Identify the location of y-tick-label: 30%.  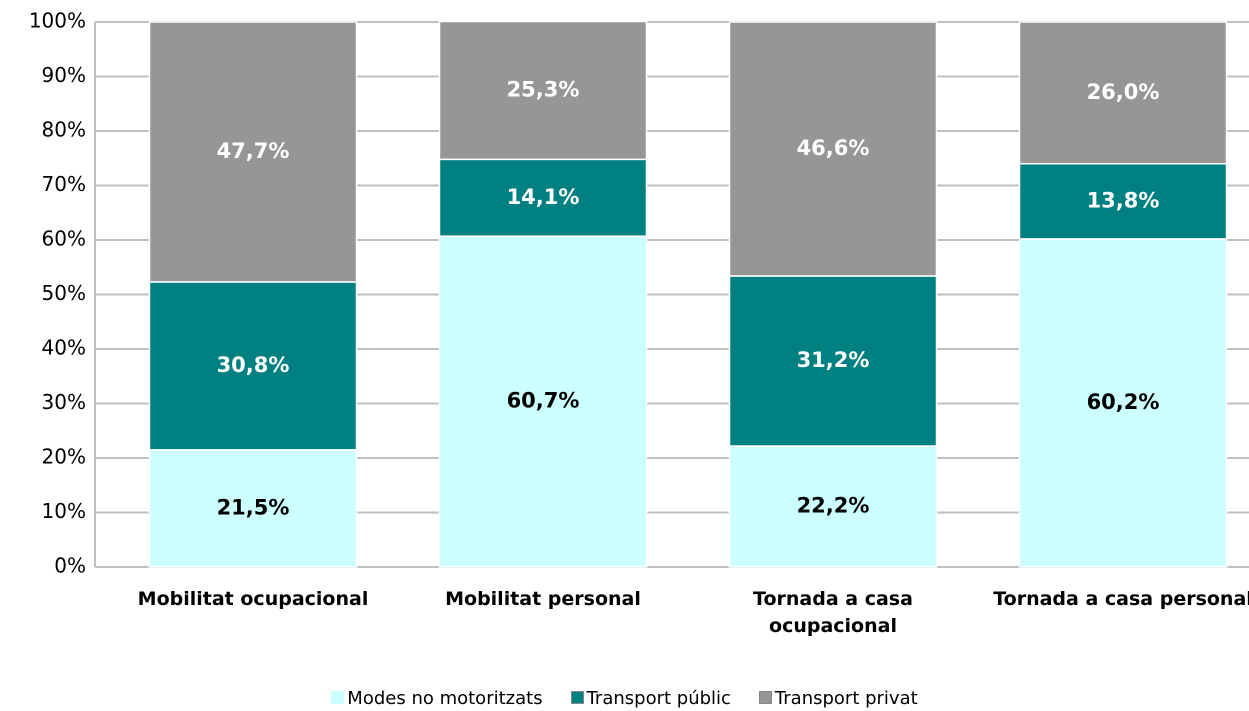
(64, 402).